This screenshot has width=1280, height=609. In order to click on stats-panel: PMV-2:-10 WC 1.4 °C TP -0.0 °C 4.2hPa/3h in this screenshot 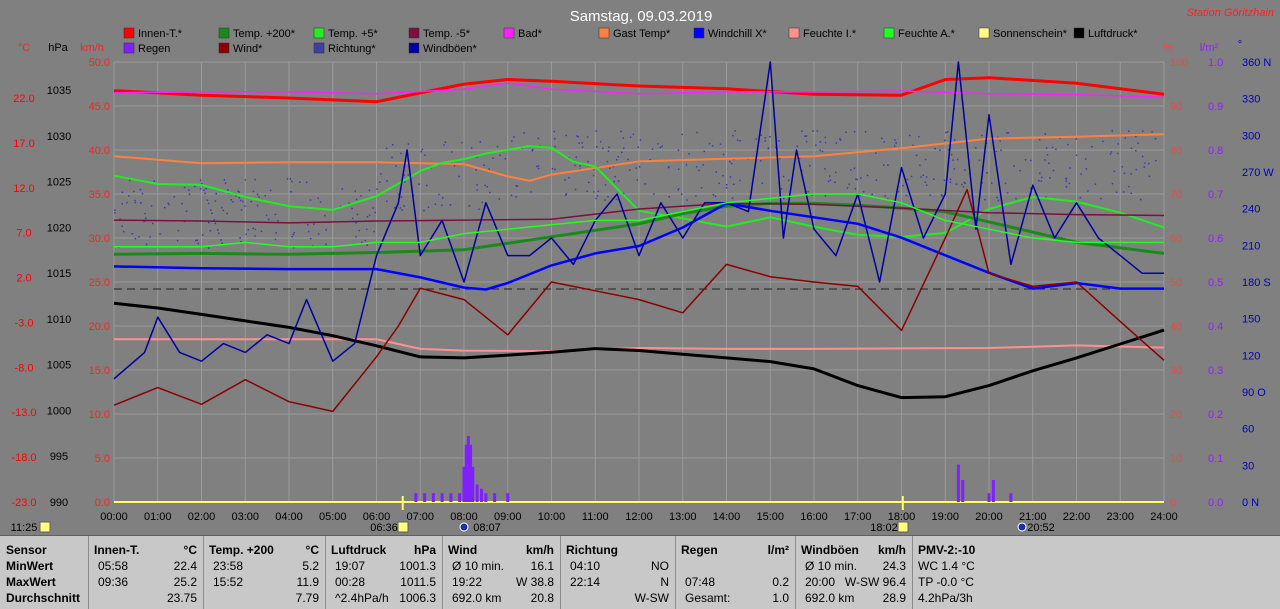, I will do `click(957, 572)`.